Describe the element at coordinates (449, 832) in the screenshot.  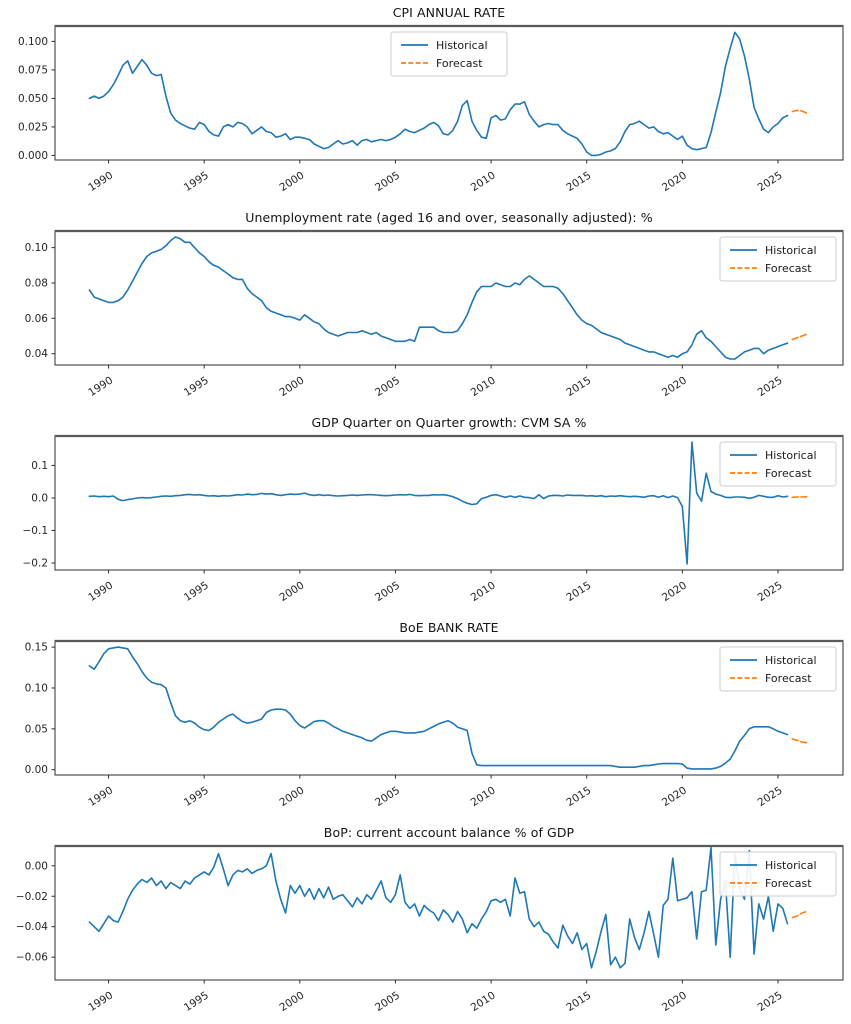
I see `chart-title: BoP: current account balance % of GDP` at that location.